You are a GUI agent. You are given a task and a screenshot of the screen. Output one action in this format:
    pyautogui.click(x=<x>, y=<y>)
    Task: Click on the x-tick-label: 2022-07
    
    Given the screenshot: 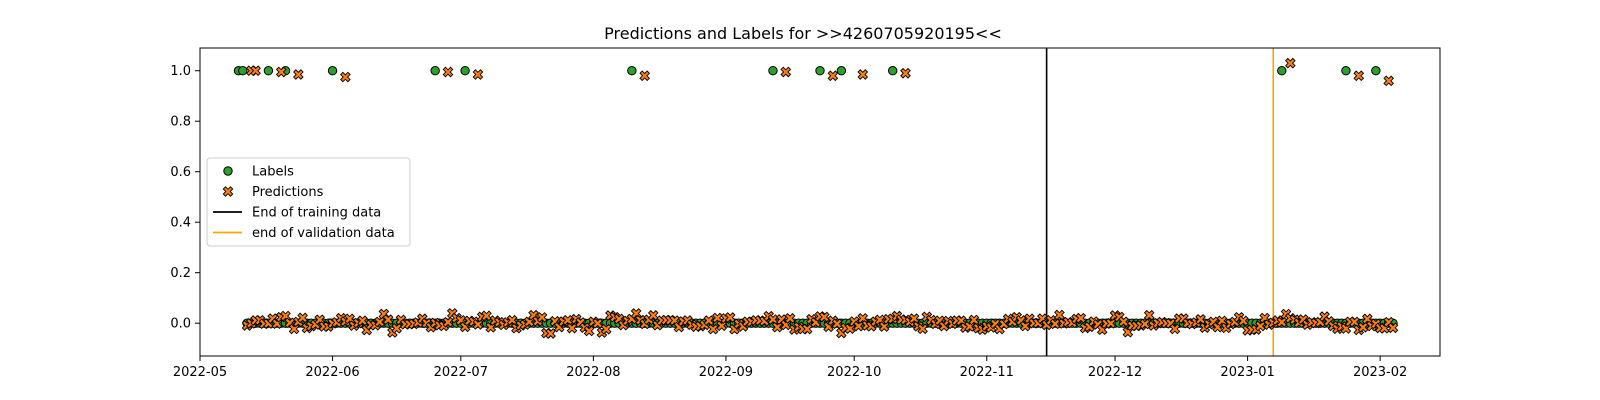 What is the action you would take?
    pyautogui.click(x=461, y=372)
    